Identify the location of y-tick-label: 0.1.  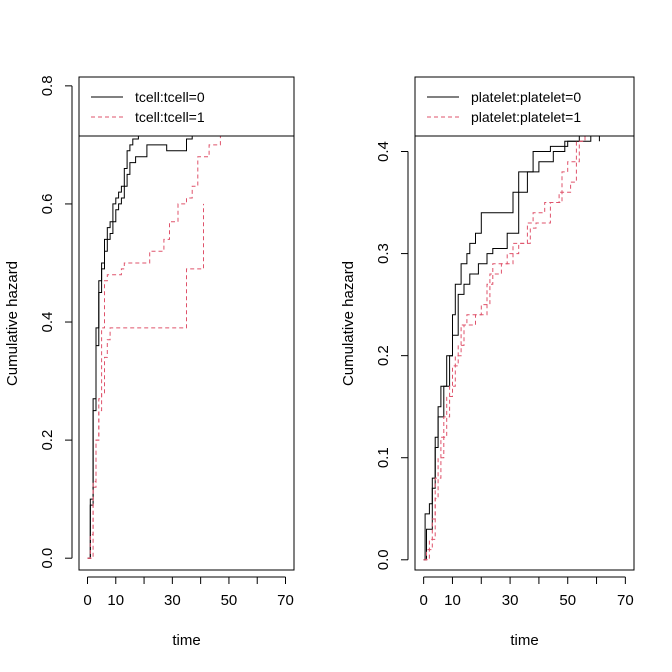
(383, 457).